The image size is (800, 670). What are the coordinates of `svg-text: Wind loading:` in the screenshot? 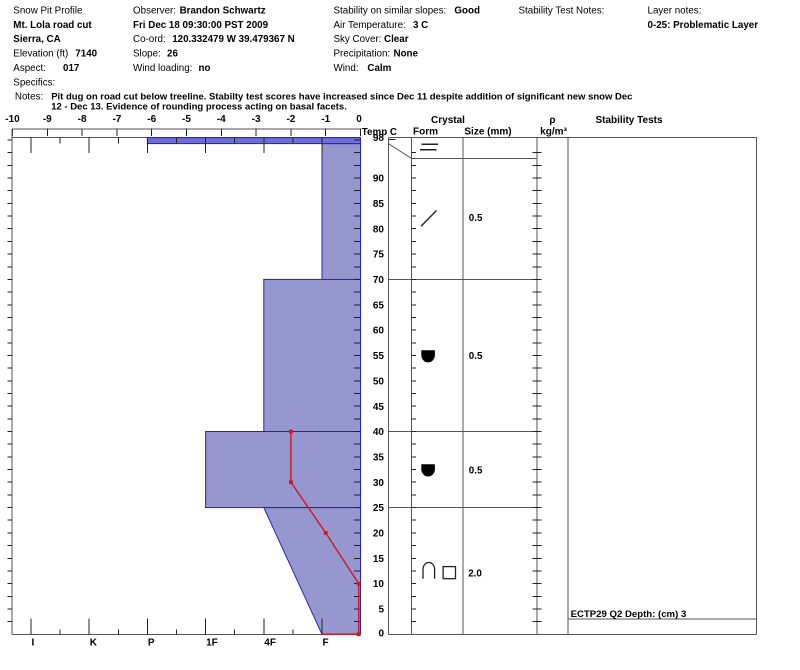 It's located at (162, 68).